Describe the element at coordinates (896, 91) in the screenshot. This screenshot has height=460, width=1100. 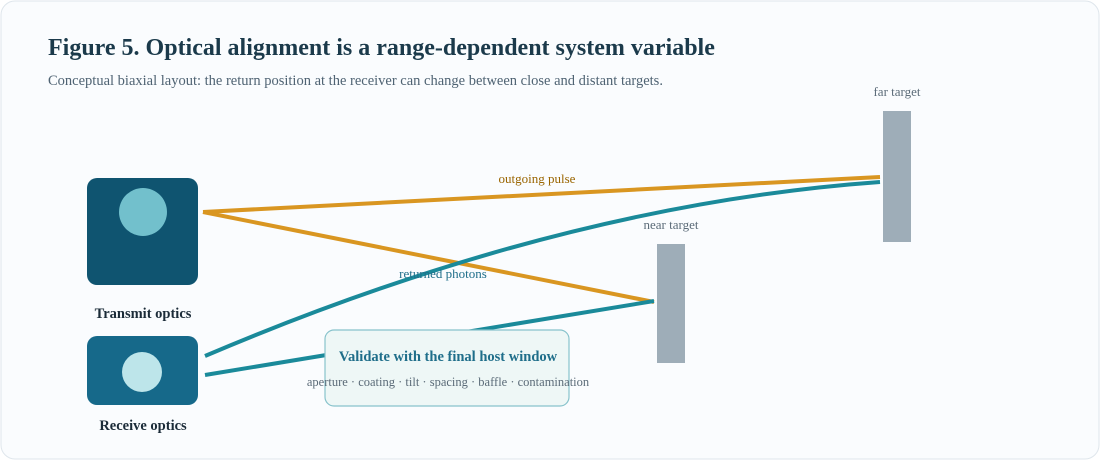
I see `far-target-label: far target` at that location.